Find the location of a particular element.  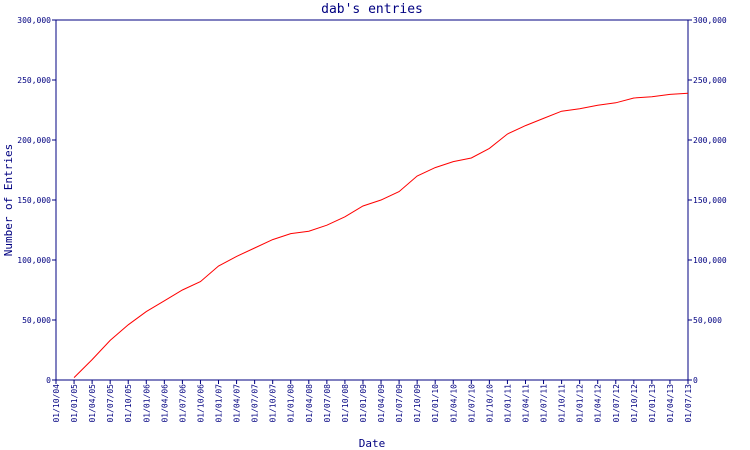

y2-tick-label: 300,000 is located at coordinates (710, 20).